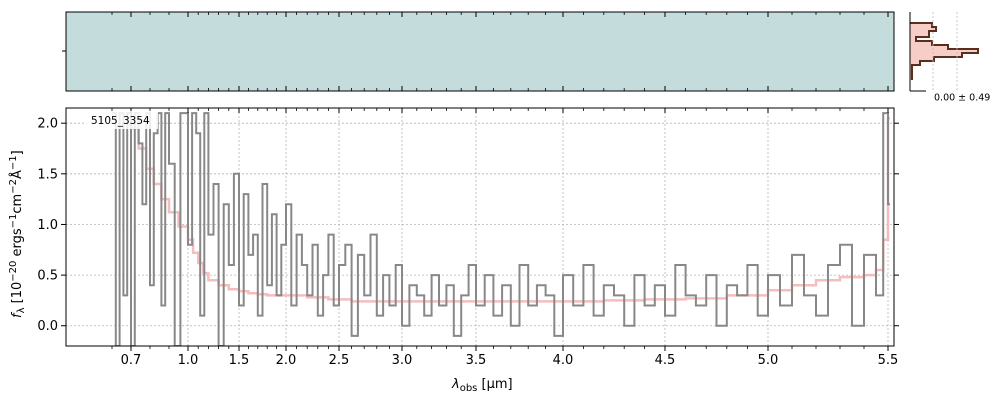 This screenshot has height=400, width=1000. What do you see at coordinates (494, 384) in the screenshot?
I see `x-axis-label-unit: [μm]` at bounding box center [494, 384].